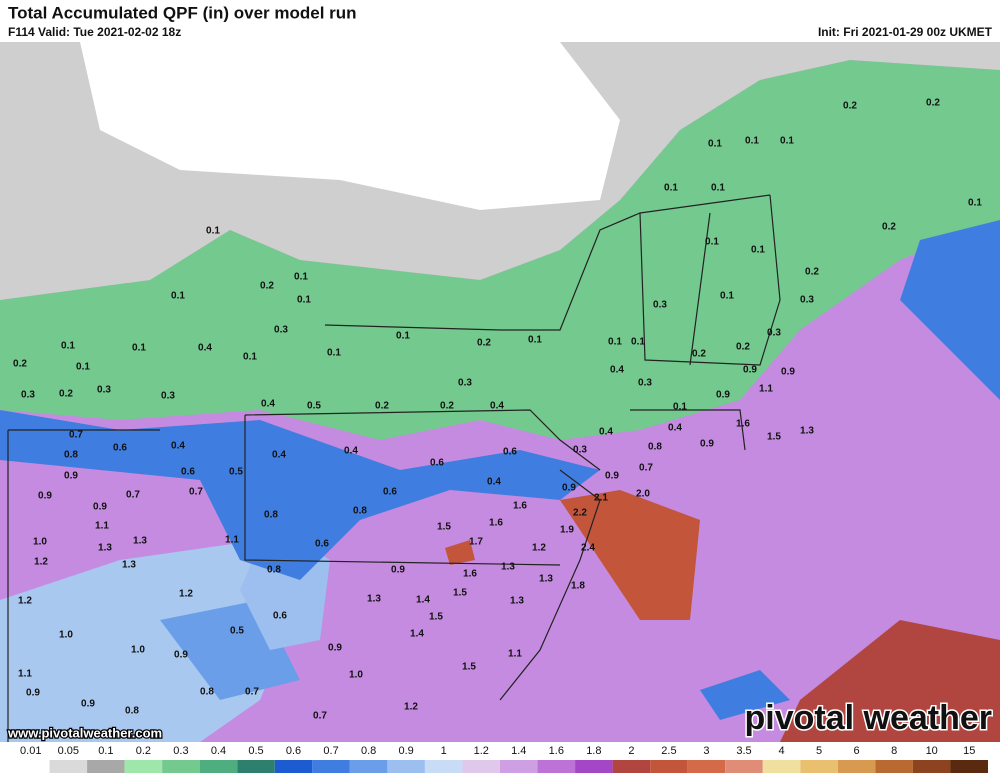  What do you see at coordinates (500, 21) in the screenshot?
I see `header-bar` at bounding box center [500, 21].